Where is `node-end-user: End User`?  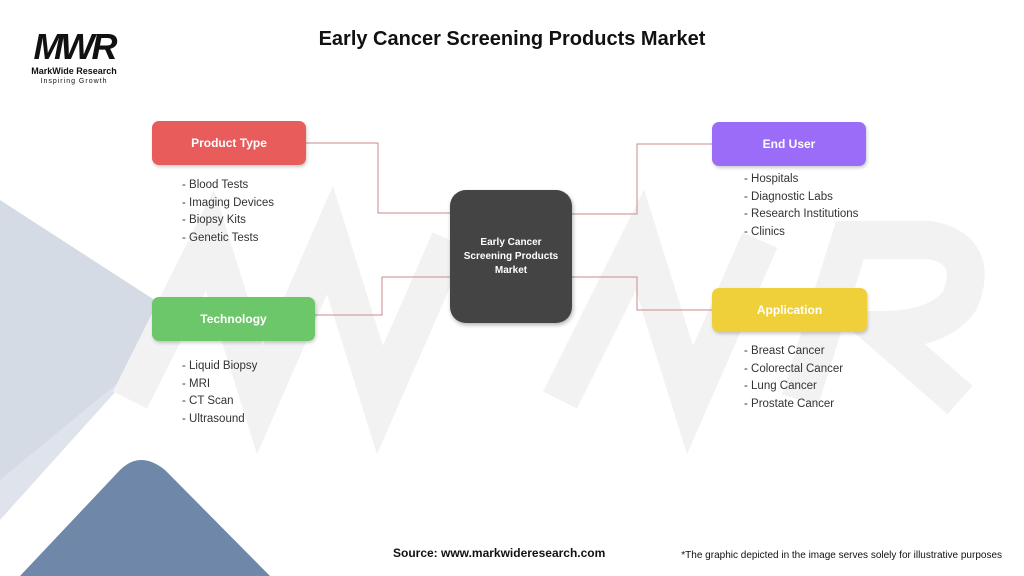 node-end-user: End User is located at coordinates (789, 144).